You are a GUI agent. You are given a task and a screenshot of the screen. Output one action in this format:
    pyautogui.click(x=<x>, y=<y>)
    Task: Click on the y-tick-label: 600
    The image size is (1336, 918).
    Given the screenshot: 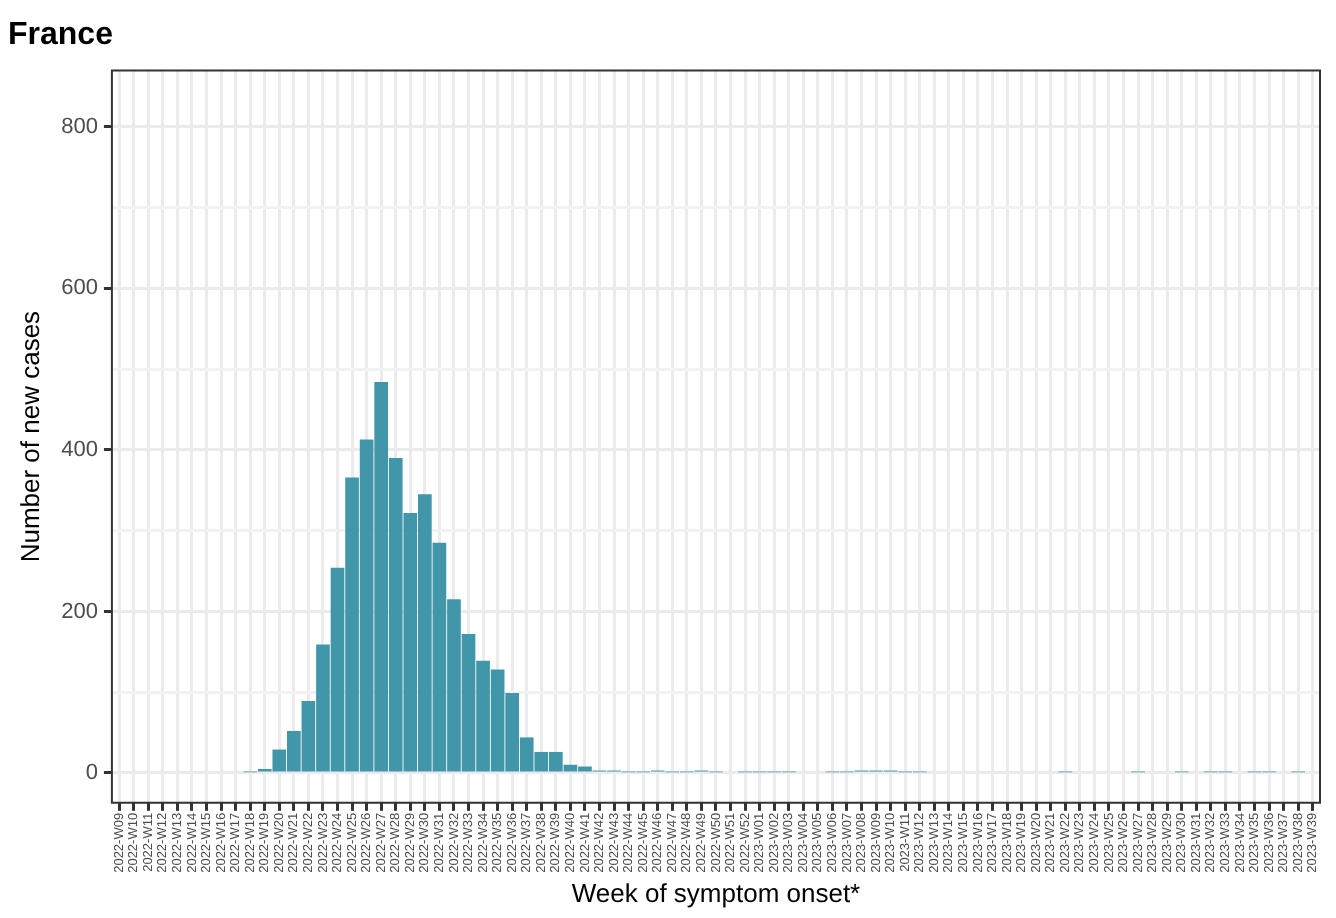 What is the action you would take?
    pyautogui.click(x=79, y=288)
    